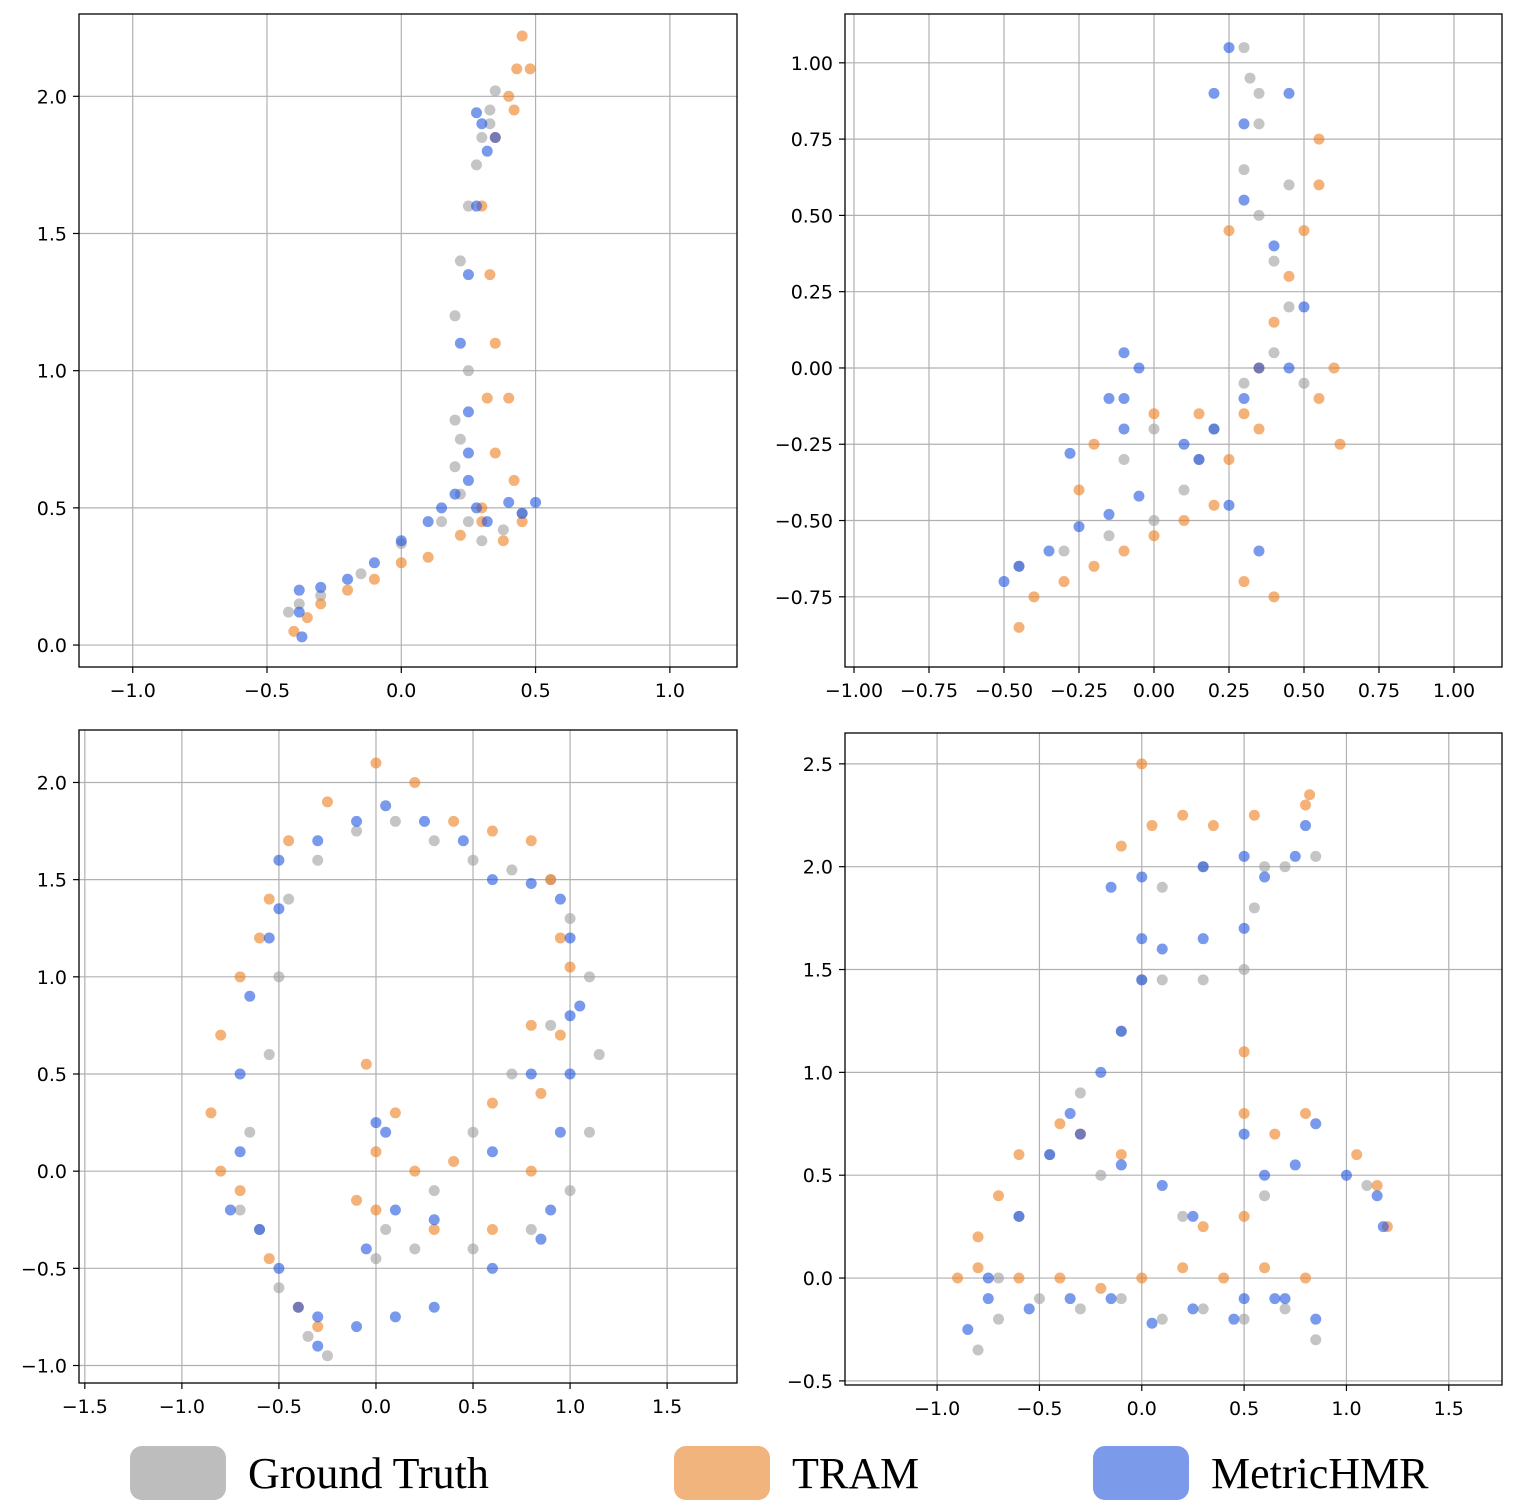  What do you see at coordinates (812, 64) in the screenshot?
I see `y-tick-label: 1.00` at bounding box center [812, 64].